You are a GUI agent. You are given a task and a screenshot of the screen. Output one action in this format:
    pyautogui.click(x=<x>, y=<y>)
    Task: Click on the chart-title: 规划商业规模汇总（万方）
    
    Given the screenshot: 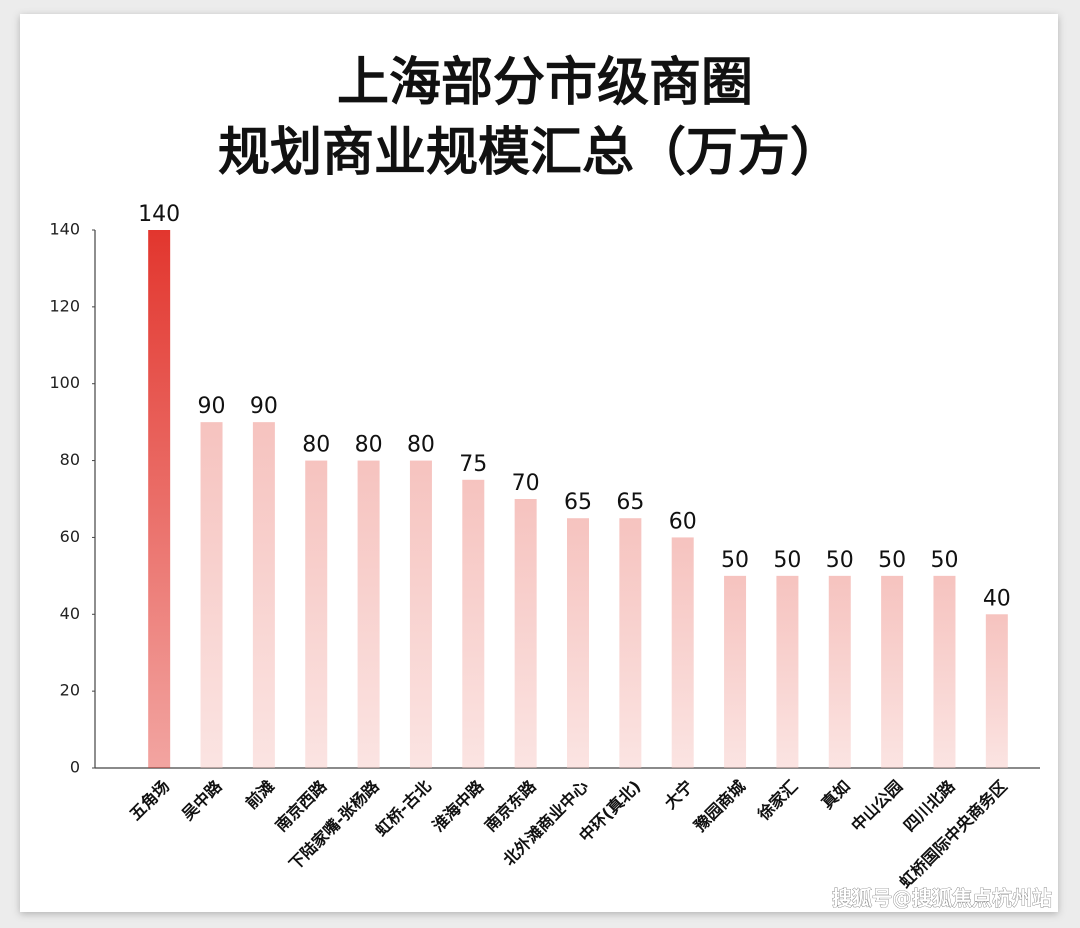 What is the action you would take?
    pyautogui.click(x=530, y=153)
    